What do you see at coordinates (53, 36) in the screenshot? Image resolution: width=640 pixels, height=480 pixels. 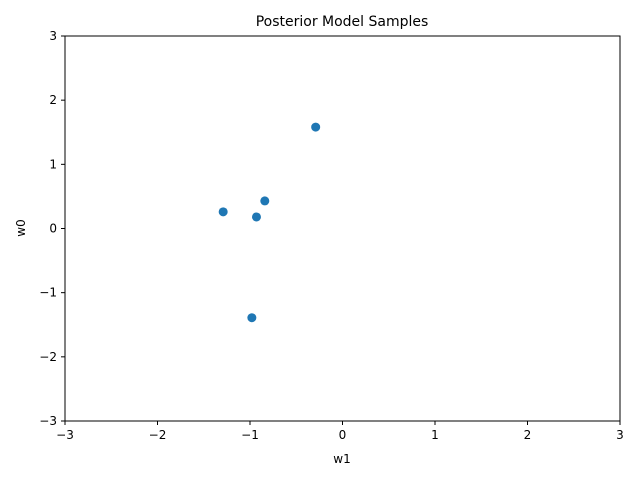 I see `y-tick-label: 3` at bounding box center [53, 36].